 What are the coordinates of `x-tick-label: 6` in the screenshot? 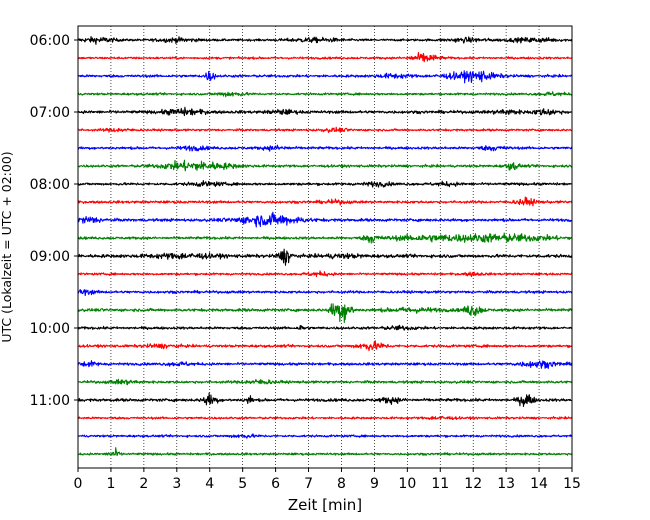 It's located at (275, 484).